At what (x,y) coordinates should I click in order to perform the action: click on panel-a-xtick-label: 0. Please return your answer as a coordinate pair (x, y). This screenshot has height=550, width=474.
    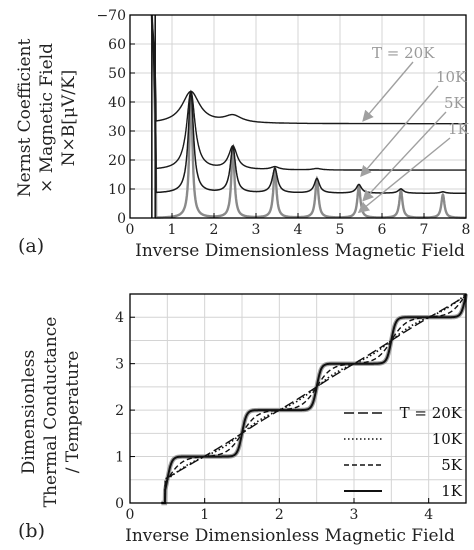
    Looking at the image, I should click on (130, 230).